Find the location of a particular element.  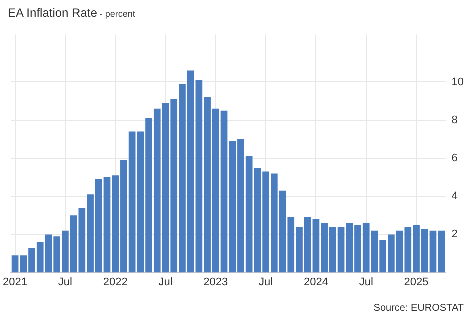

x-tick-label: 2021 is located at coordinates (15, 282).